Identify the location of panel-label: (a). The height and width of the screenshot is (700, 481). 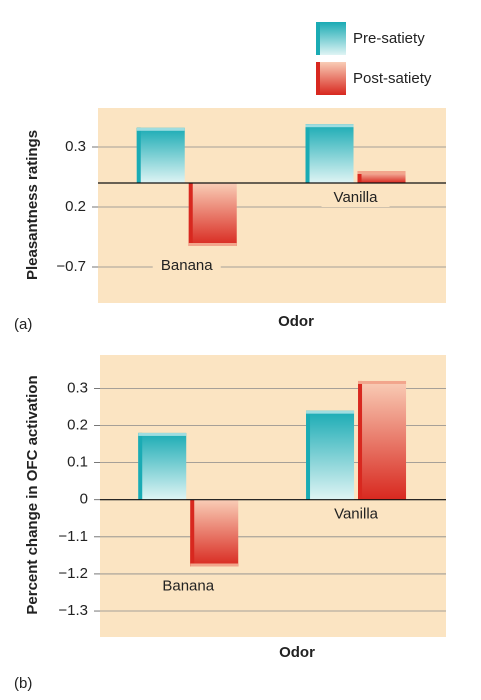
(23, 324).